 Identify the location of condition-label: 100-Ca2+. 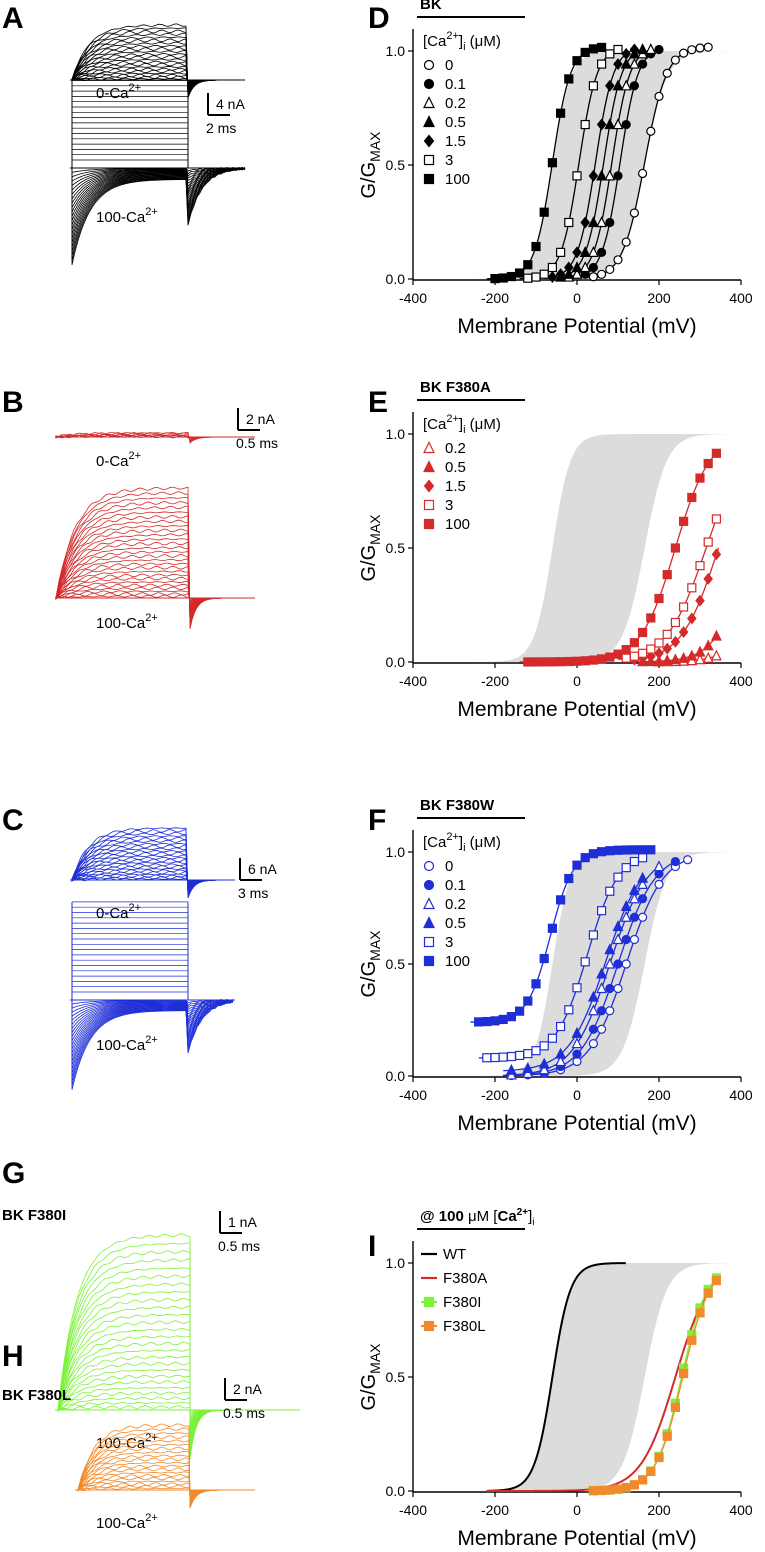
(127, 1044).